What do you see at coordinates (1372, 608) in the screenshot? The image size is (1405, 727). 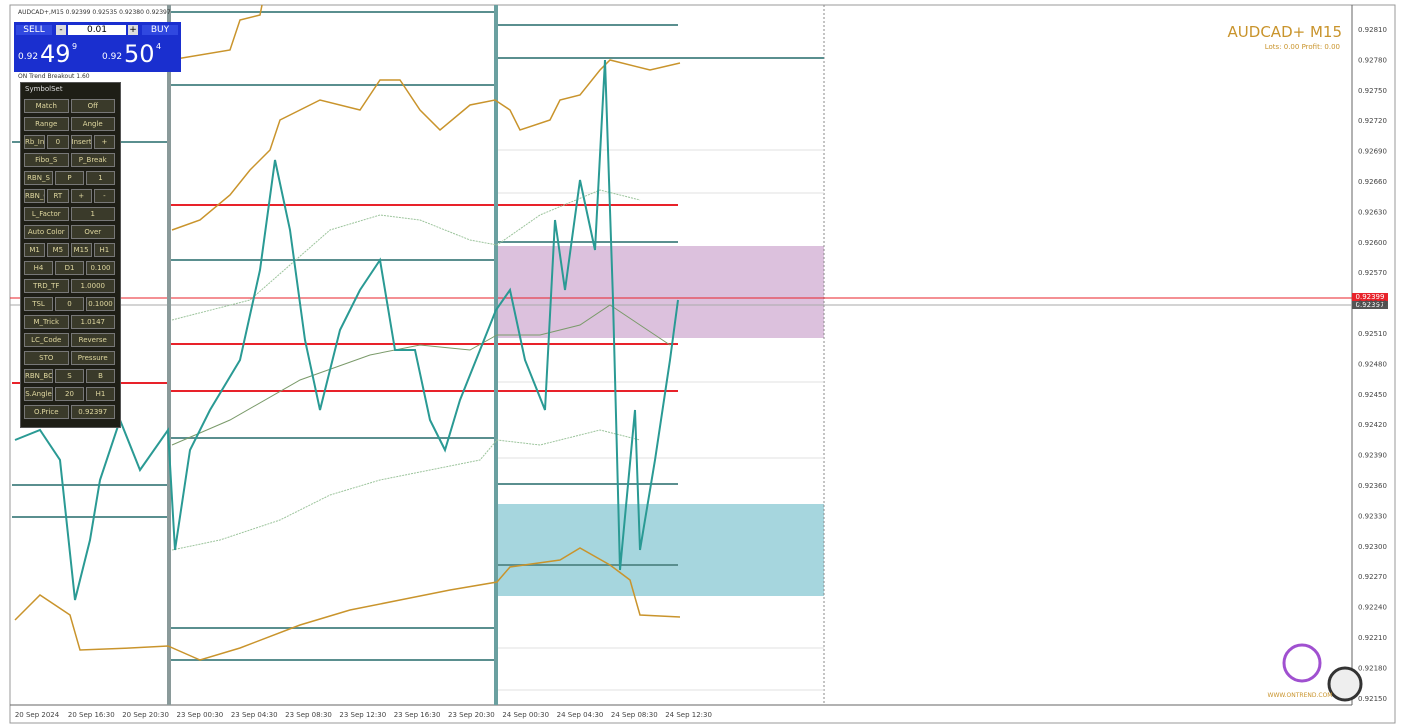 I see `price-label: 0.92240` at bounding box center [1372, 608].